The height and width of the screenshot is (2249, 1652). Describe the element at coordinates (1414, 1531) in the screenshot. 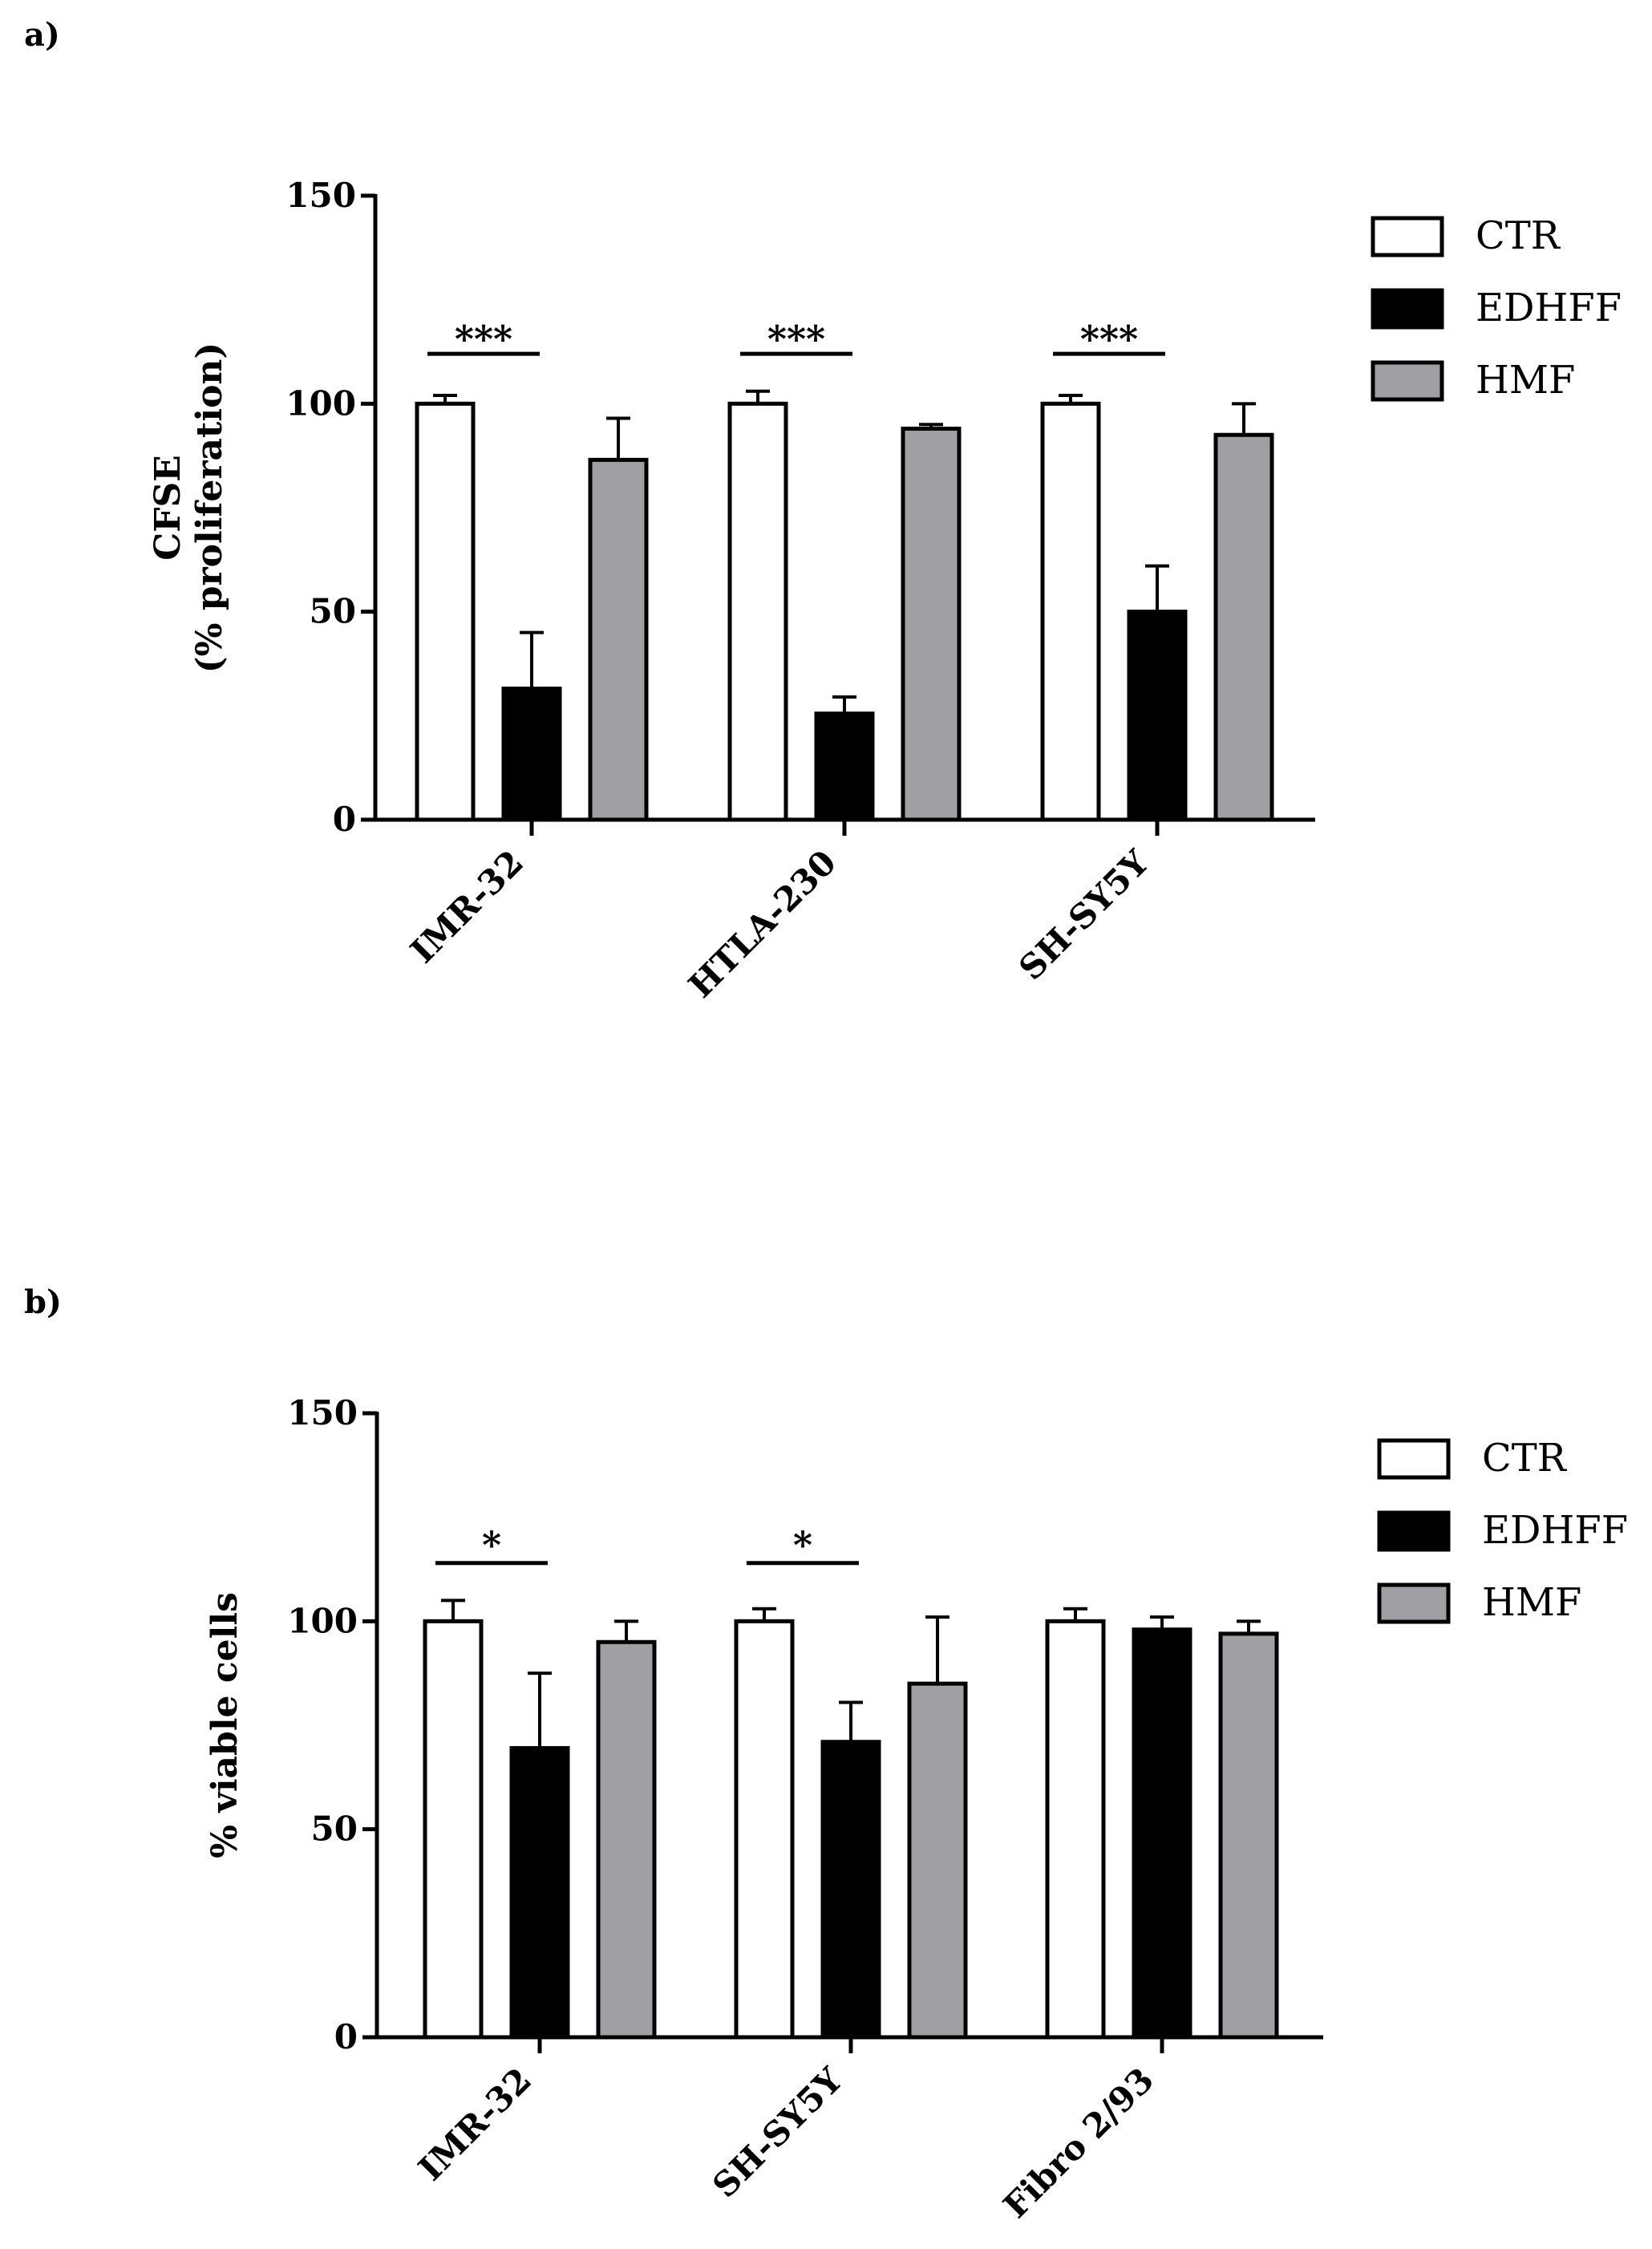

I see `chart-b-legend-swatch-edhff` at that location.